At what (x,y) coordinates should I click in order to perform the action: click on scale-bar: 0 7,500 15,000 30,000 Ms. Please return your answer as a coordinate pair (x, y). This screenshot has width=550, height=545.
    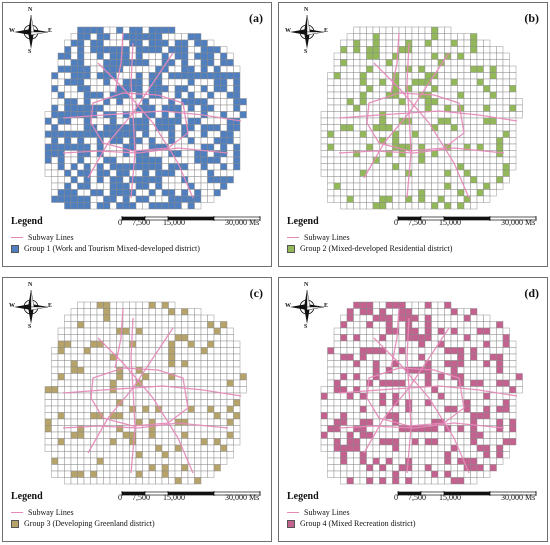
    Looking at the image, I should click on (190, 222).